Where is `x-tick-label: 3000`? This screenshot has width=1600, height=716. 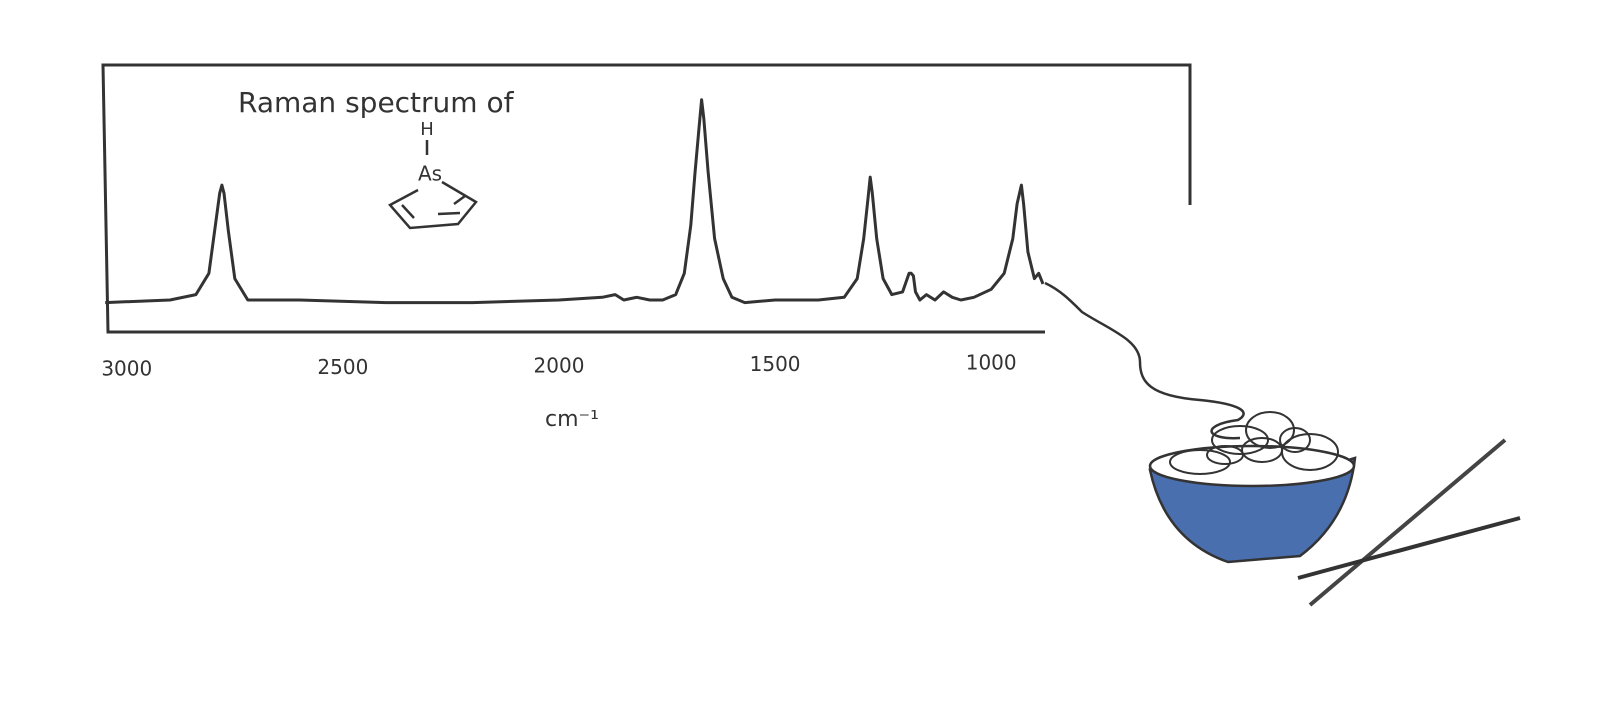
x-tick-label: 3000 is located at coordinates (126, 369).